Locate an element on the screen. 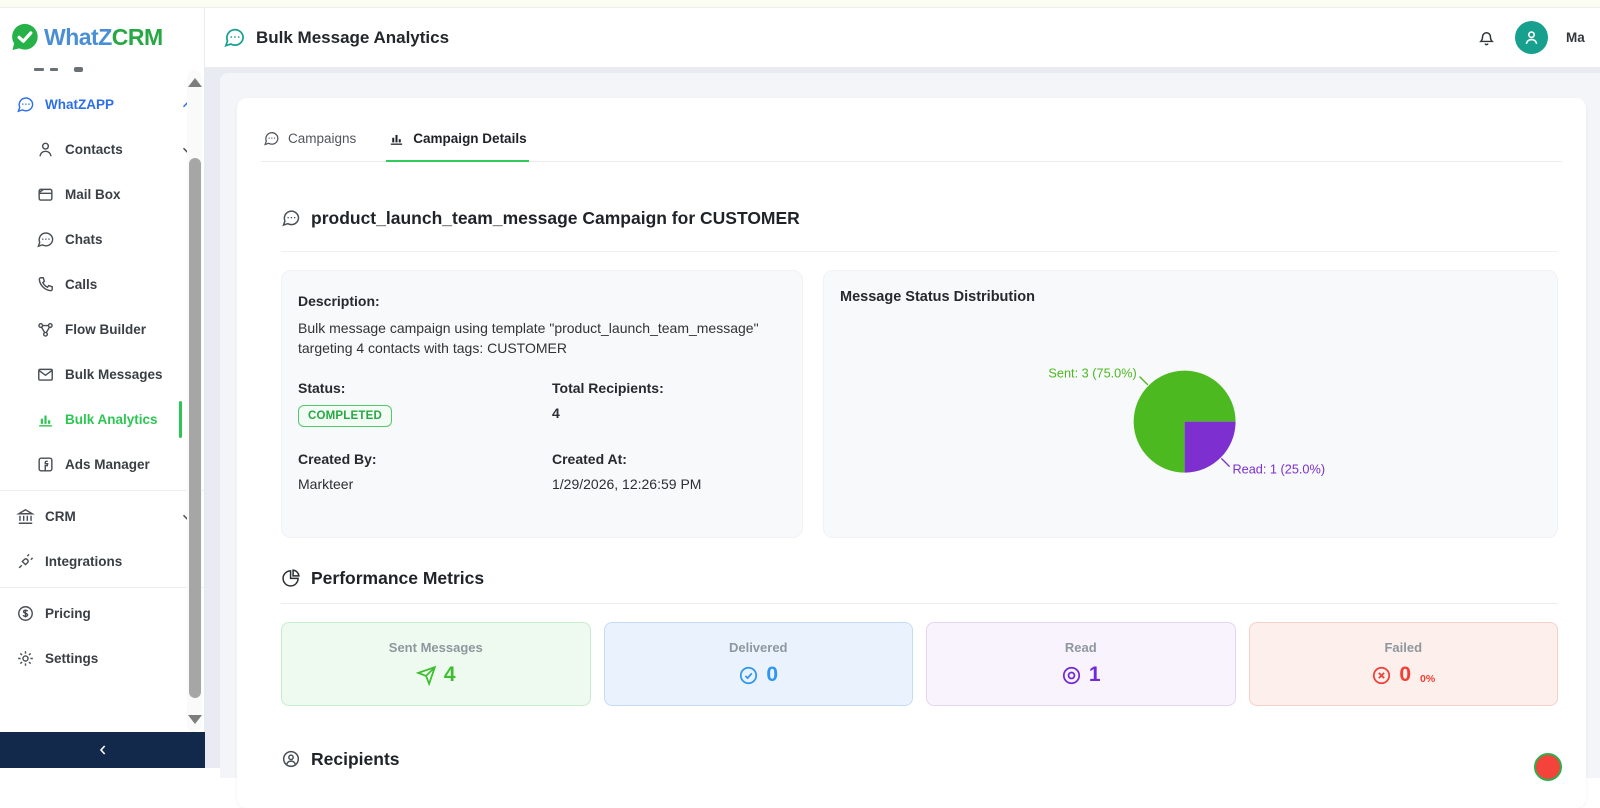 This screenshot has width=1600, height=808. sidebar-item-label: Integrations is located at coordinates (84, 561).